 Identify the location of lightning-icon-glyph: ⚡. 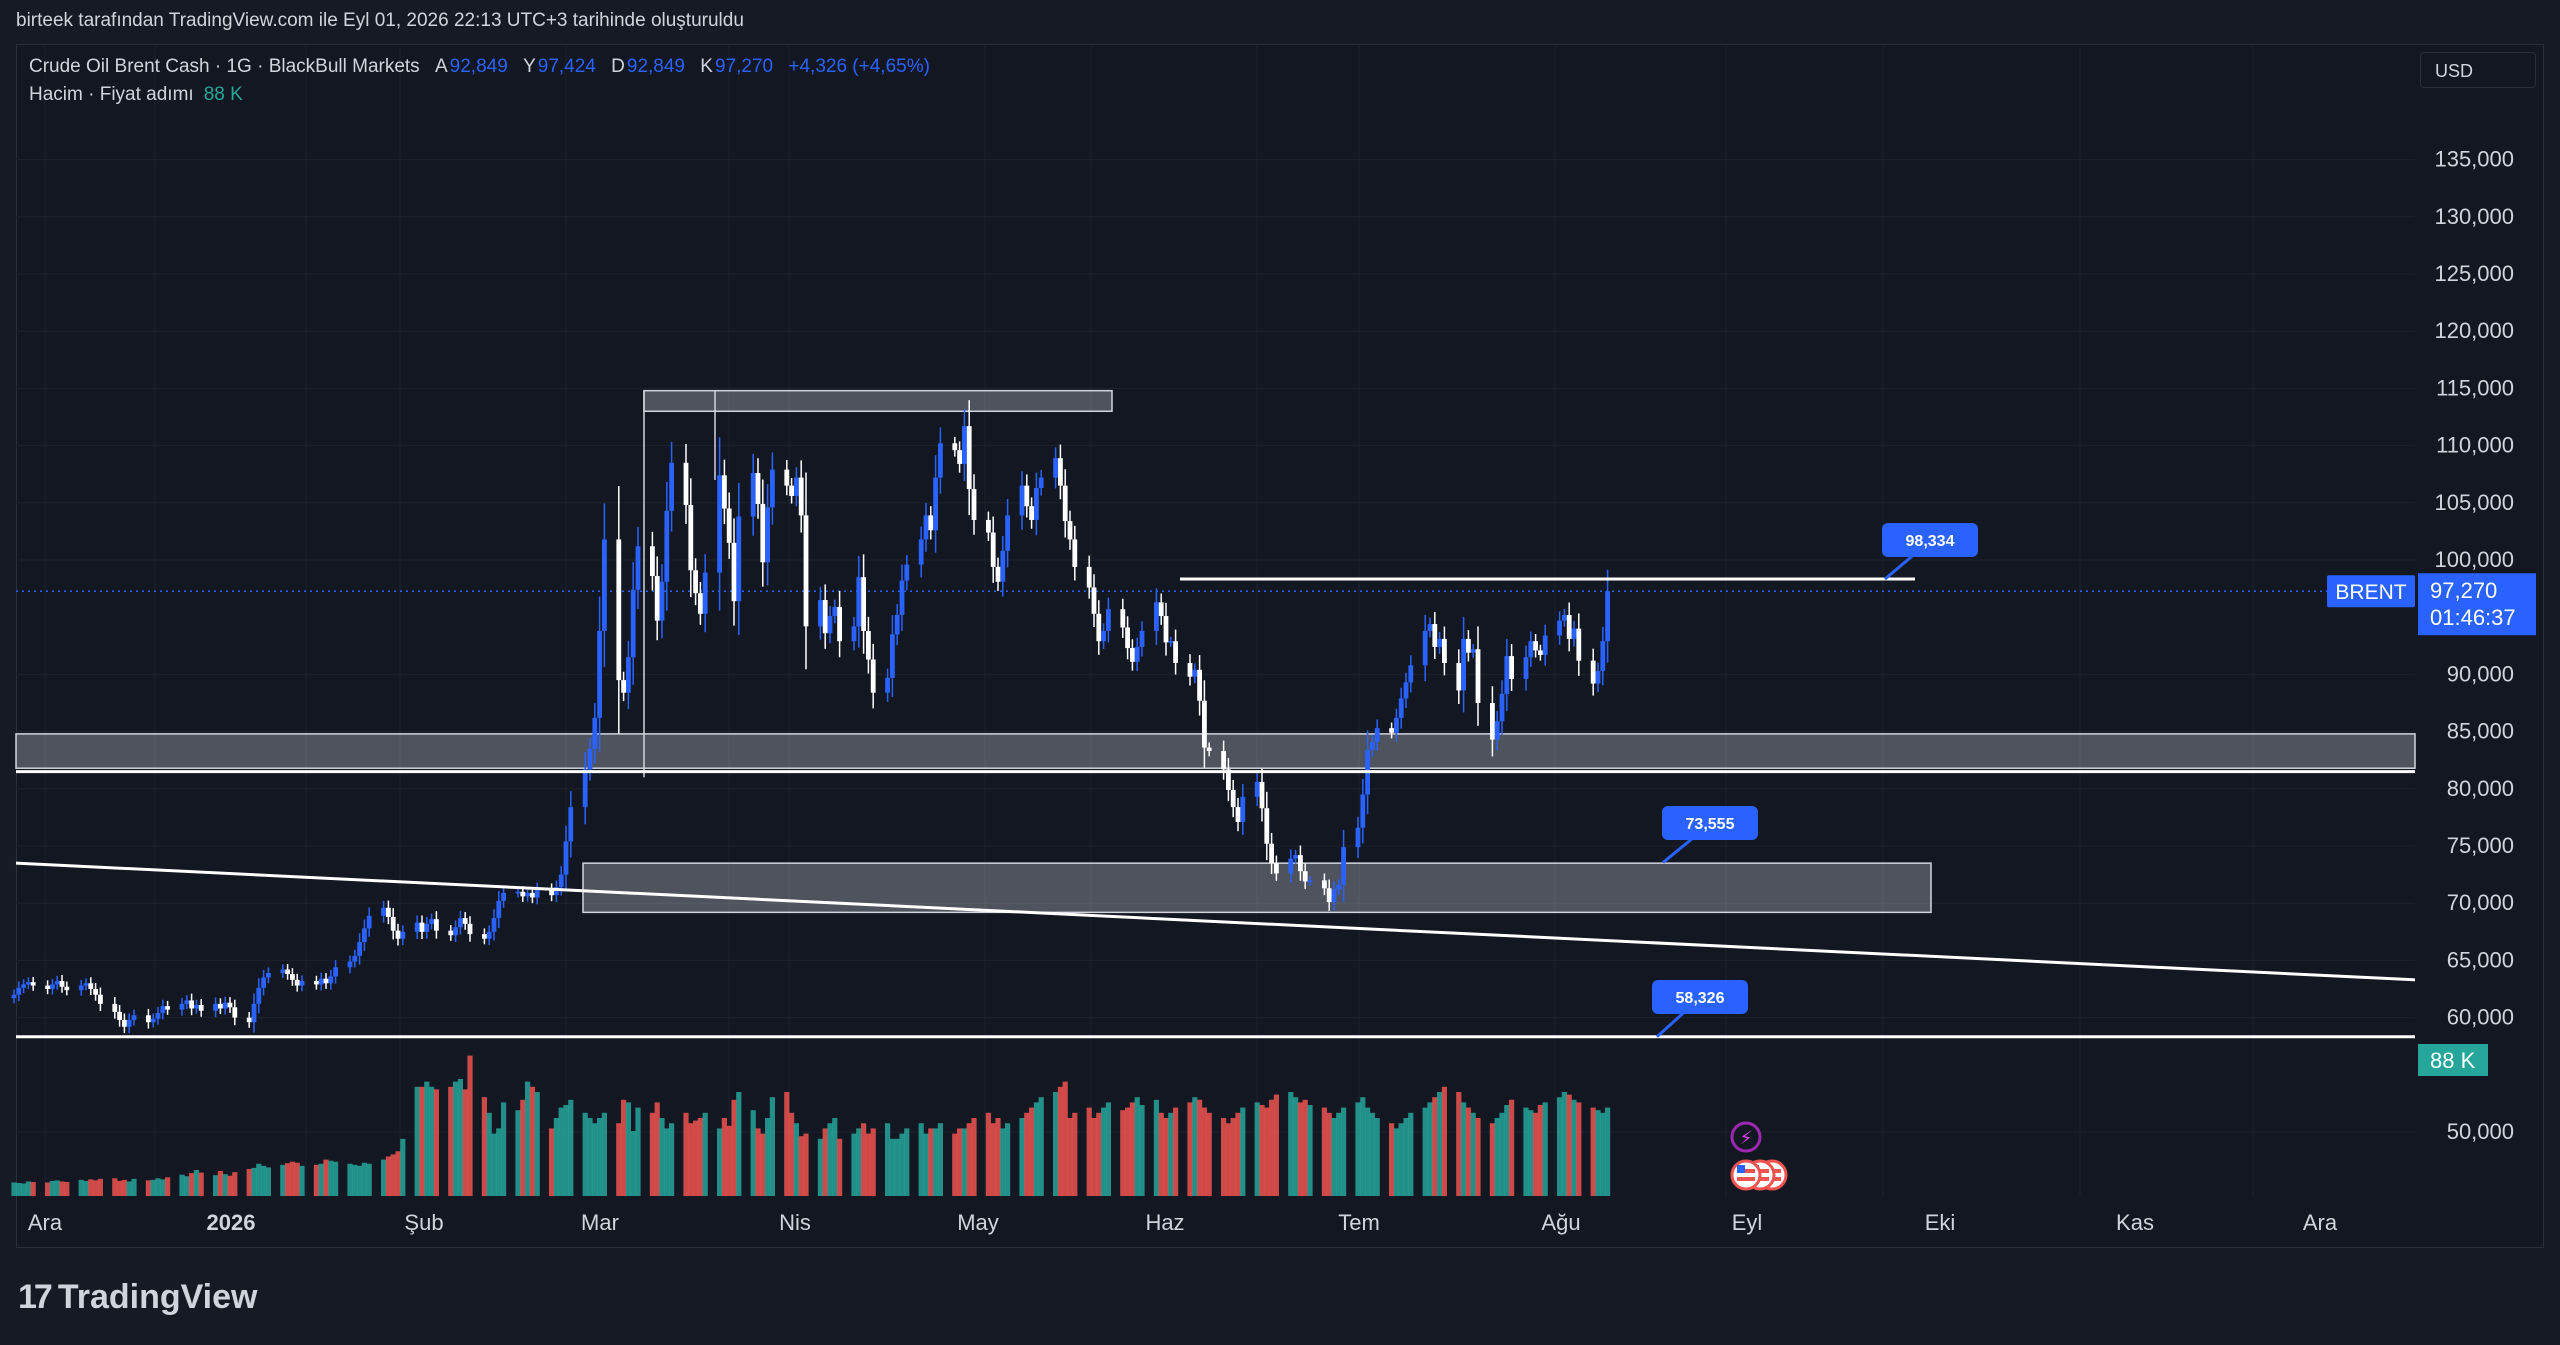
(1746, 1138).